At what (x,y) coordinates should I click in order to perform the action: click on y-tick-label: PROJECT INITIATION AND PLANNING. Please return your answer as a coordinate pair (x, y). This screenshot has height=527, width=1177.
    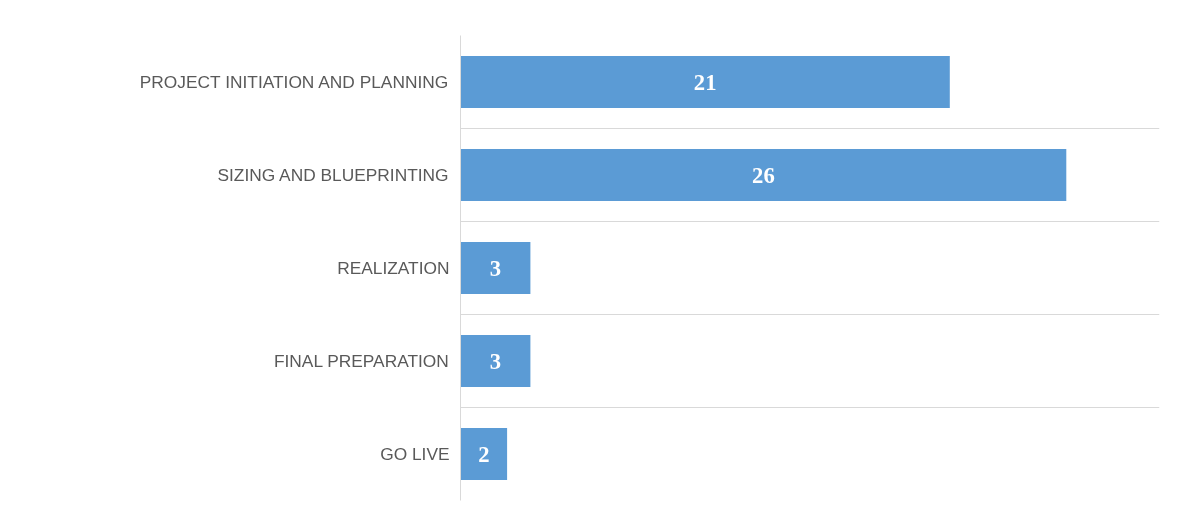
    Looking at the image, I should click on (294, 82).